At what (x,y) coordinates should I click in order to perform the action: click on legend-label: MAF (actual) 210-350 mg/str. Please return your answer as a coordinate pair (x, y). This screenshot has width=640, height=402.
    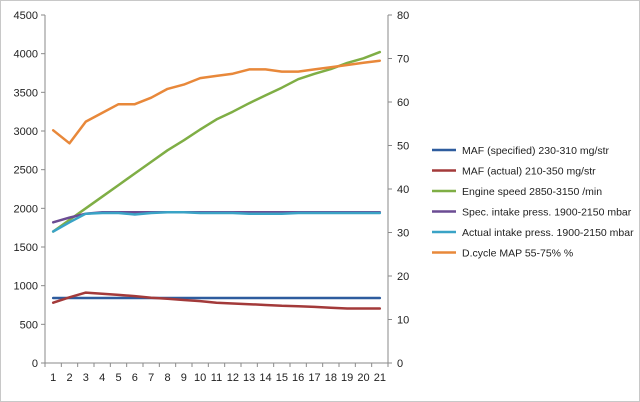
    Looking at the image, I should click on (529, 172).